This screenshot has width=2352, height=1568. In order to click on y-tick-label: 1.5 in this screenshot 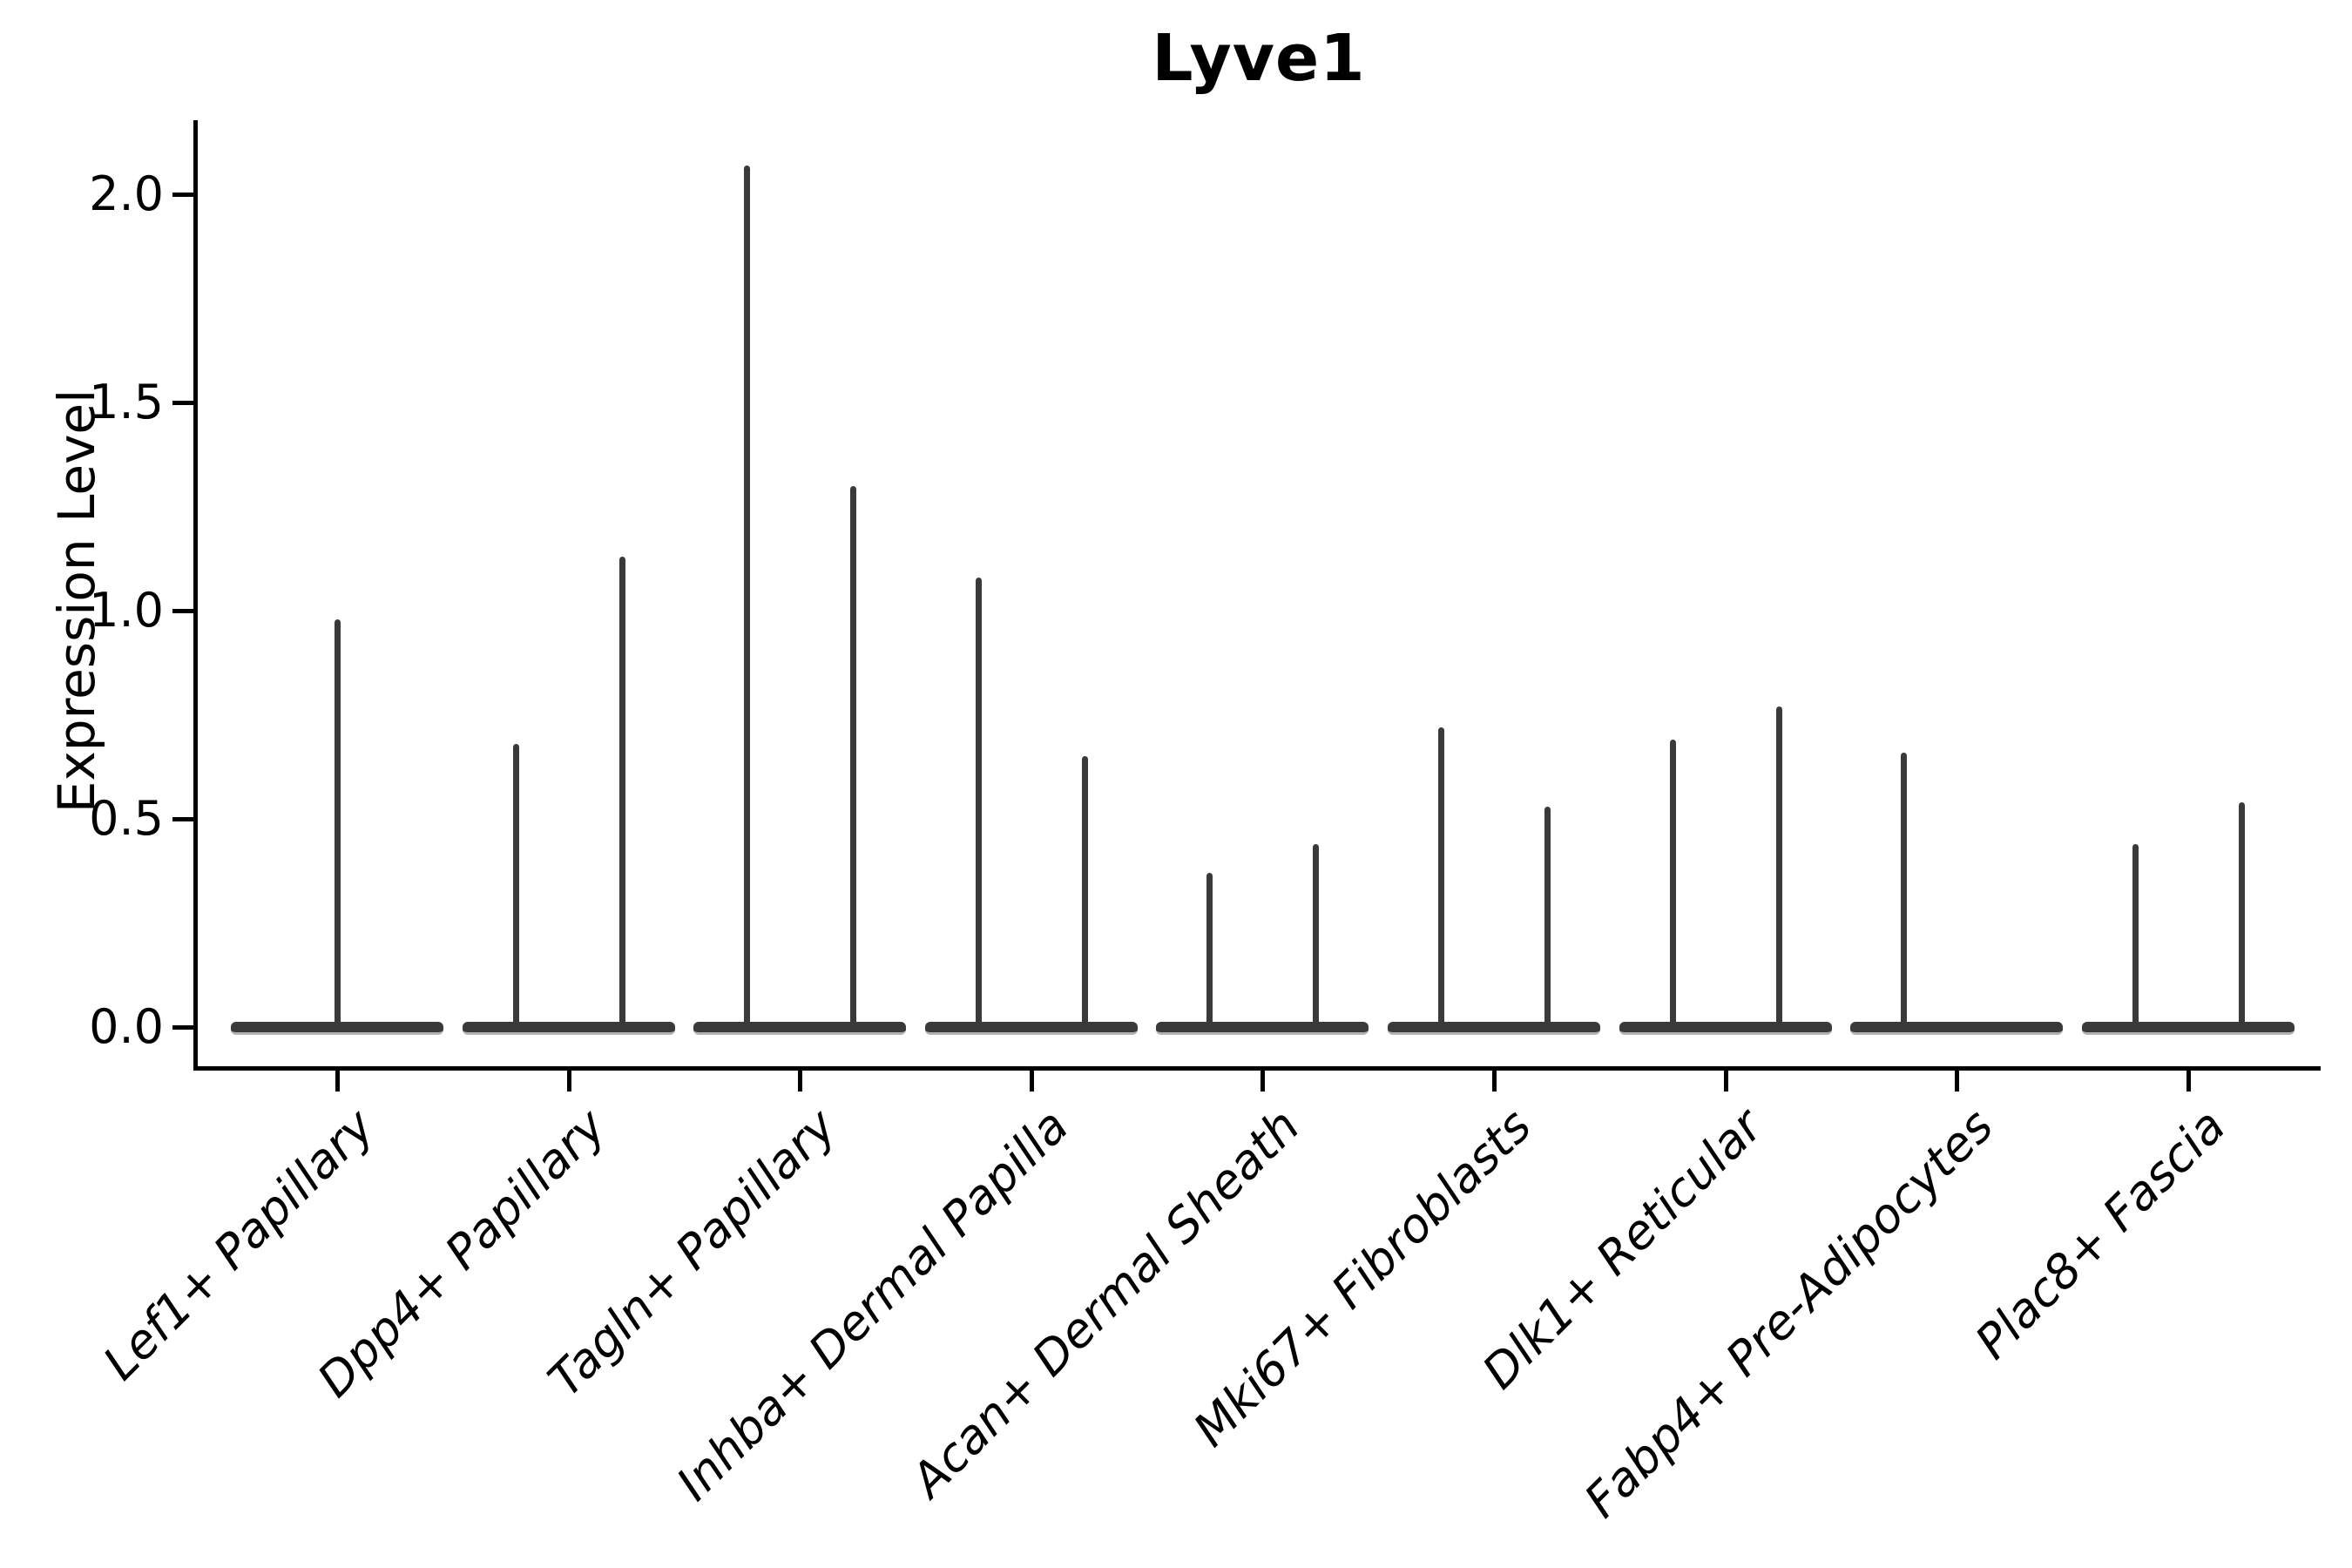, I will do `click(126, 402)`.